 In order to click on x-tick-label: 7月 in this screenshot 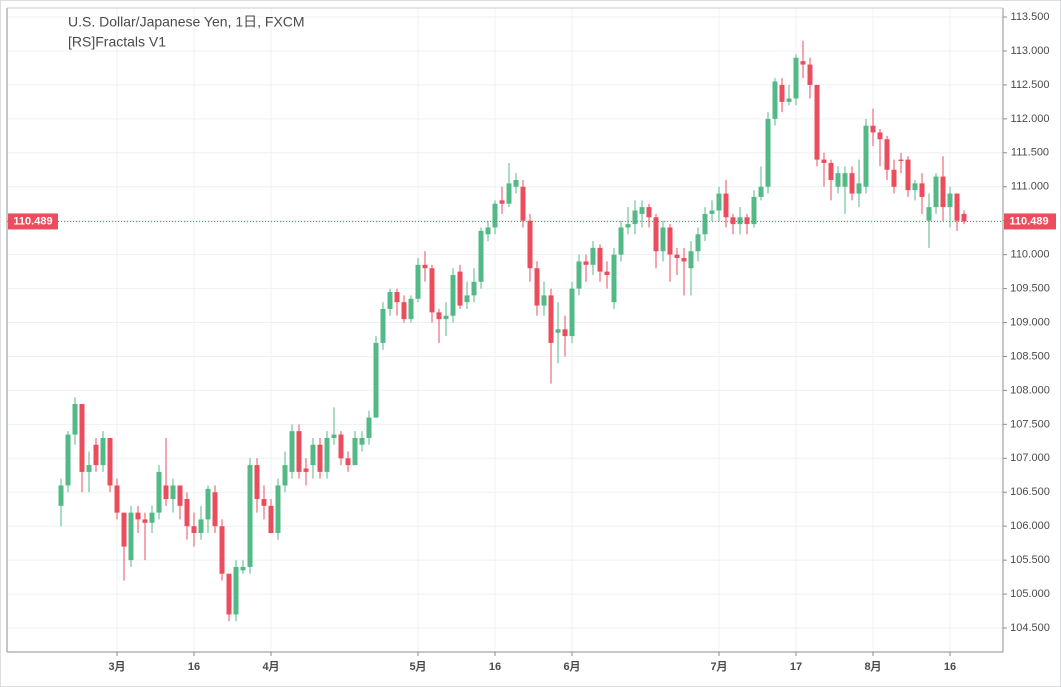, I will do `click(718, 666)`.